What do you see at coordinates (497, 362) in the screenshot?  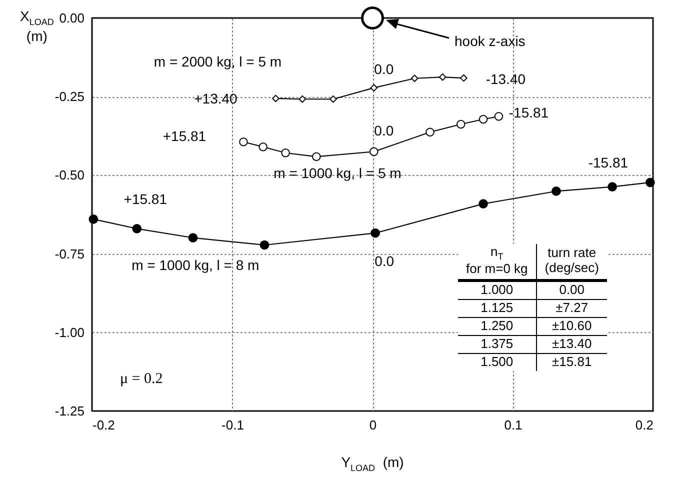 I see `annotation: 1.500` at bounding box center [497, 362].